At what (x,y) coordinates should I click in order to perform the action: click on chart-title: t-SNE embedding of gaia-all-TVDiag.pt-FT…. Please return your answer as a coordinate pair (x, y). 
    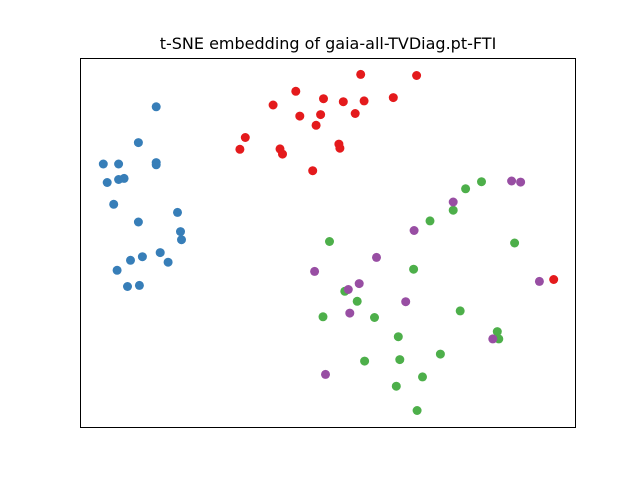
    Looking at the image, I should click on (328, 43).